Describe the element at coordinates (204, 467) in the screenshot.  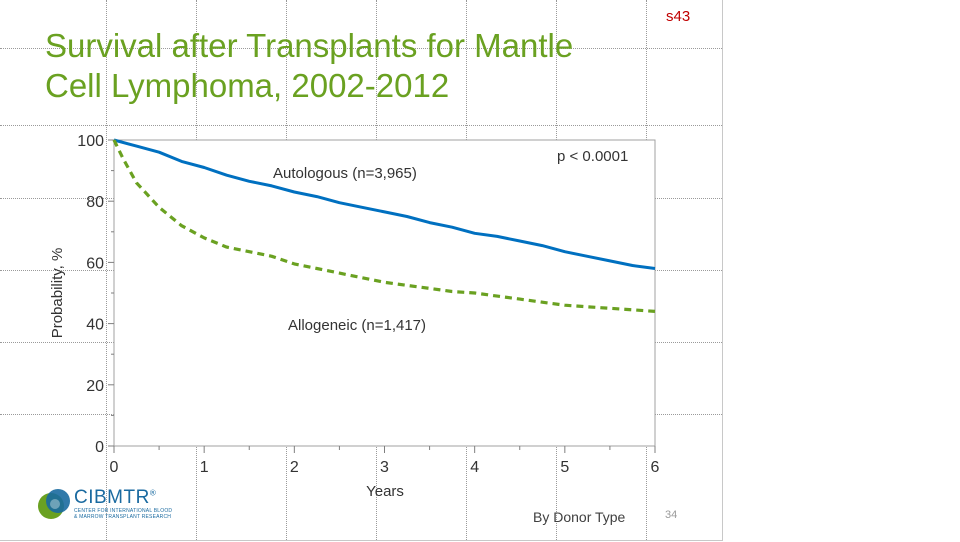
I see `x-tick-label: 1` at that location.